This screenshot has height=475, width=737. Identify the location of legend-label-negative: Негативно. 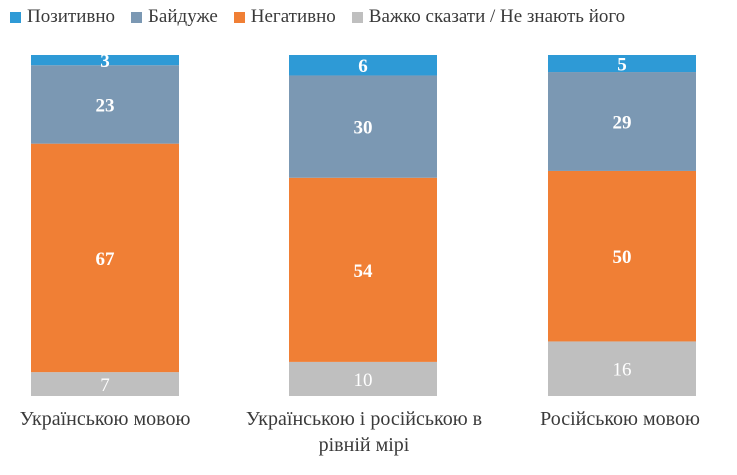
(293, 16).